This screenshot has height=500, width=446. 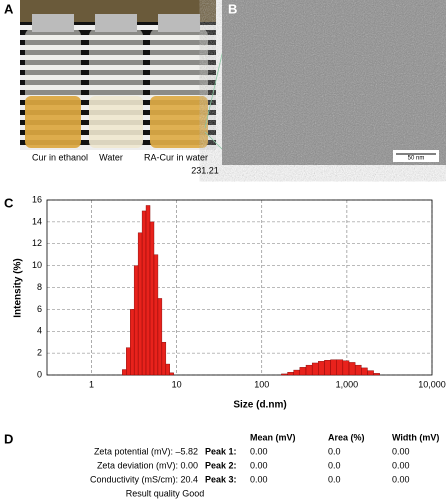 What do you see at coordinates (37, 265) in the screenshot?
I see `y-tick-label: 10` at bounding box center [37, 265].